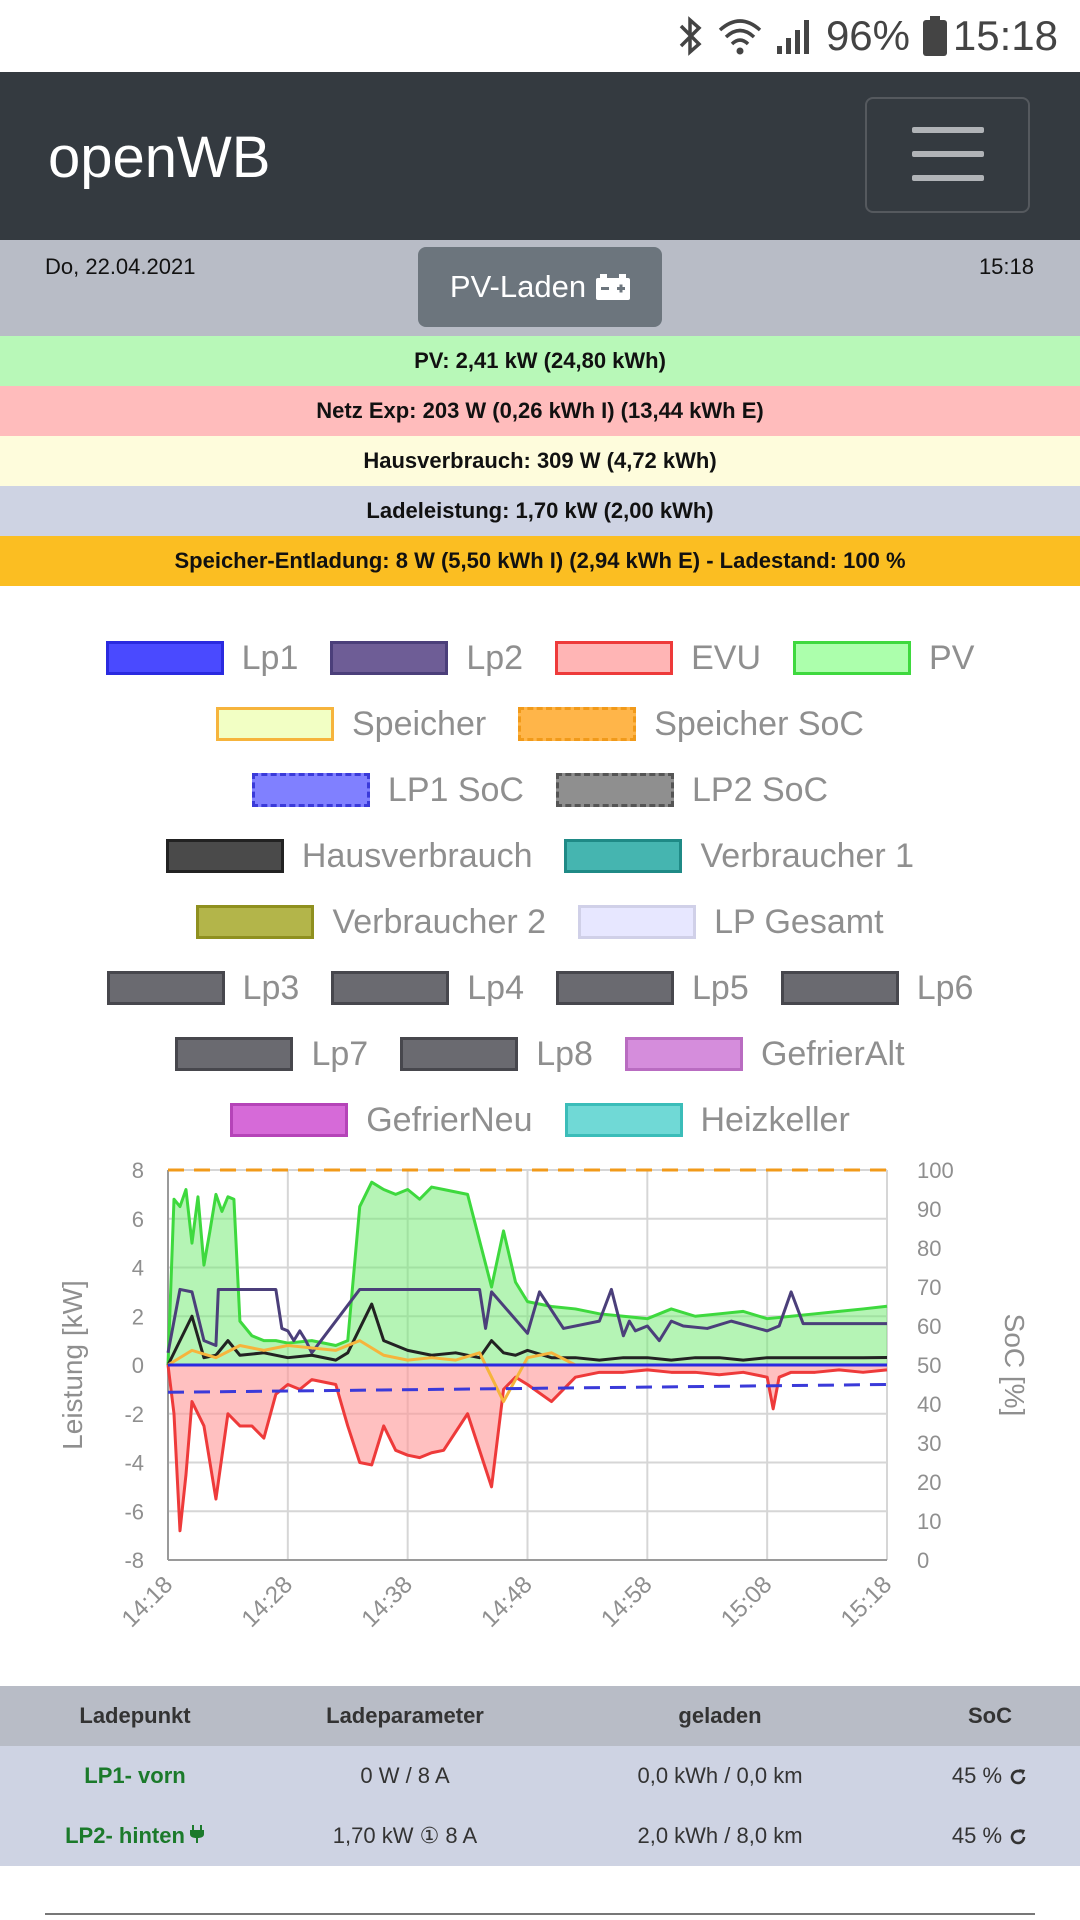 The image size is (1080, 1920). Describe the element at coordinates (720, 1775) in the screenshot. I see `charged-amount: 0,0 kWh / 0,0 km` at that location.